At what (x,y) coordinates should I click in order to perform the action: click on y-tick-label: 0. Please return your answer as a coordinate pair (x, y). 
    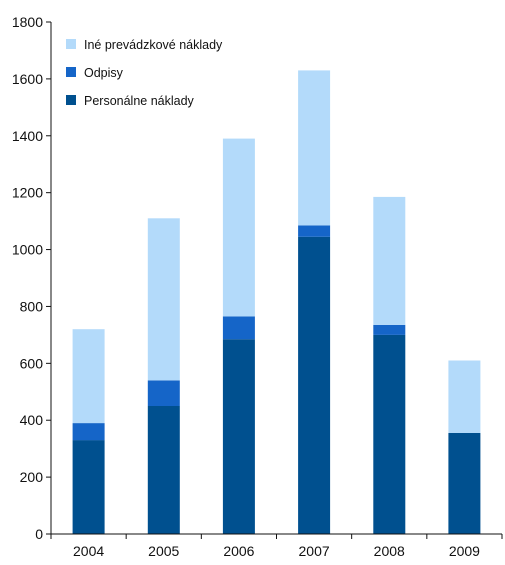
    Looking at the image, I should click on (39, 534).